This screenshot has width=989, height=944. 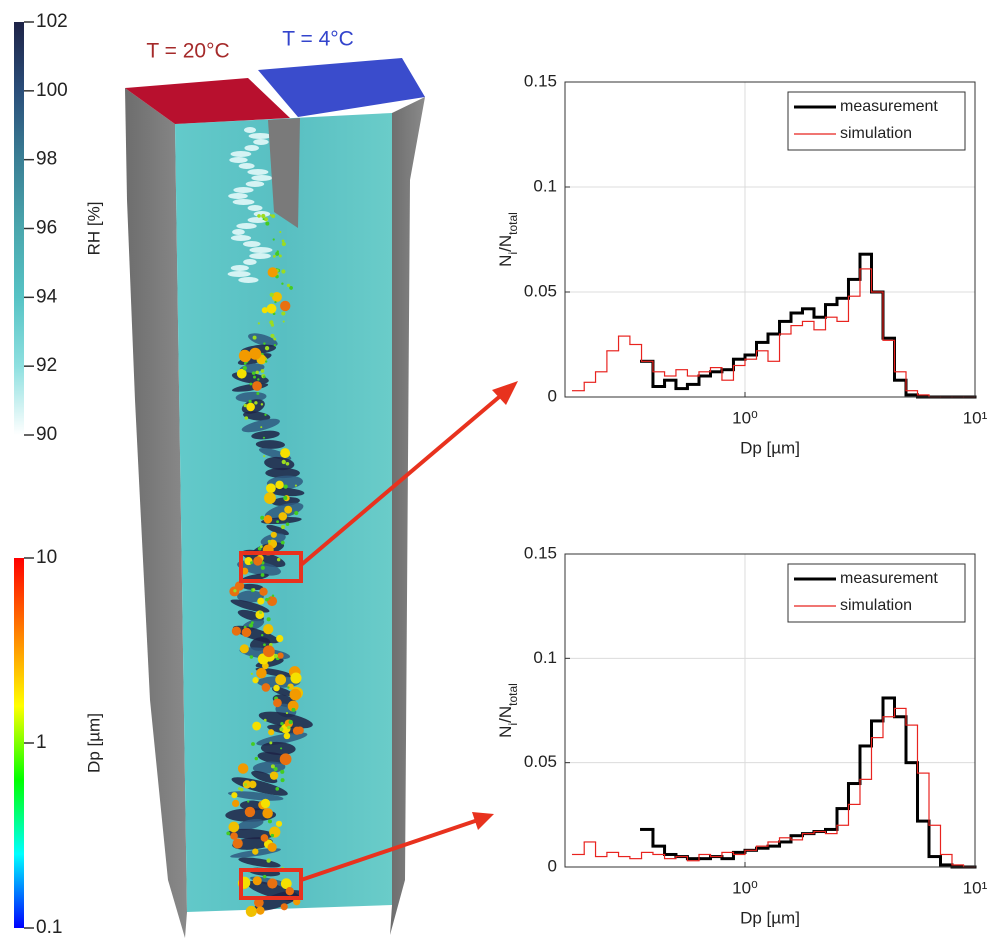 I want to click on tick-label: 96, so click(x=46, y=228).